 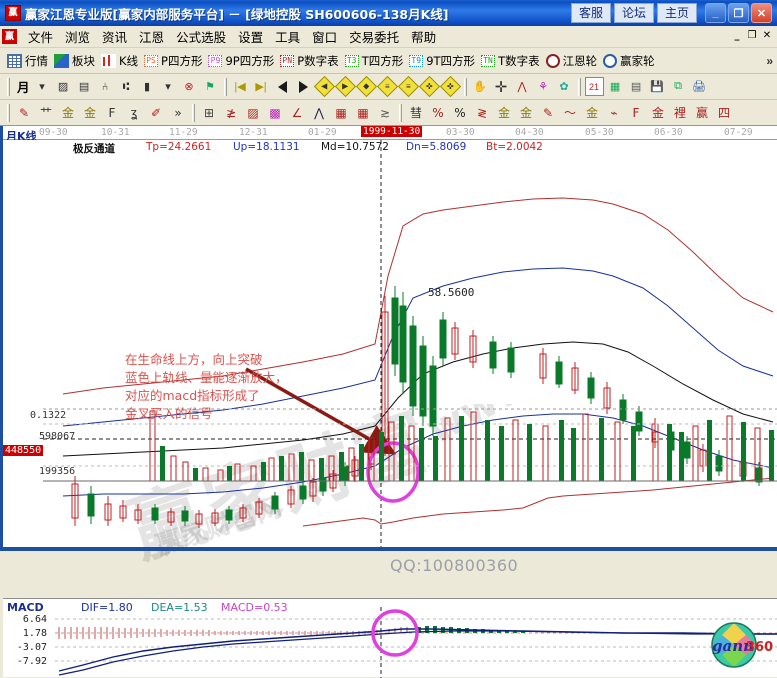 I want to click on candle-style-icon: ▮, so click(x=147, y=87).